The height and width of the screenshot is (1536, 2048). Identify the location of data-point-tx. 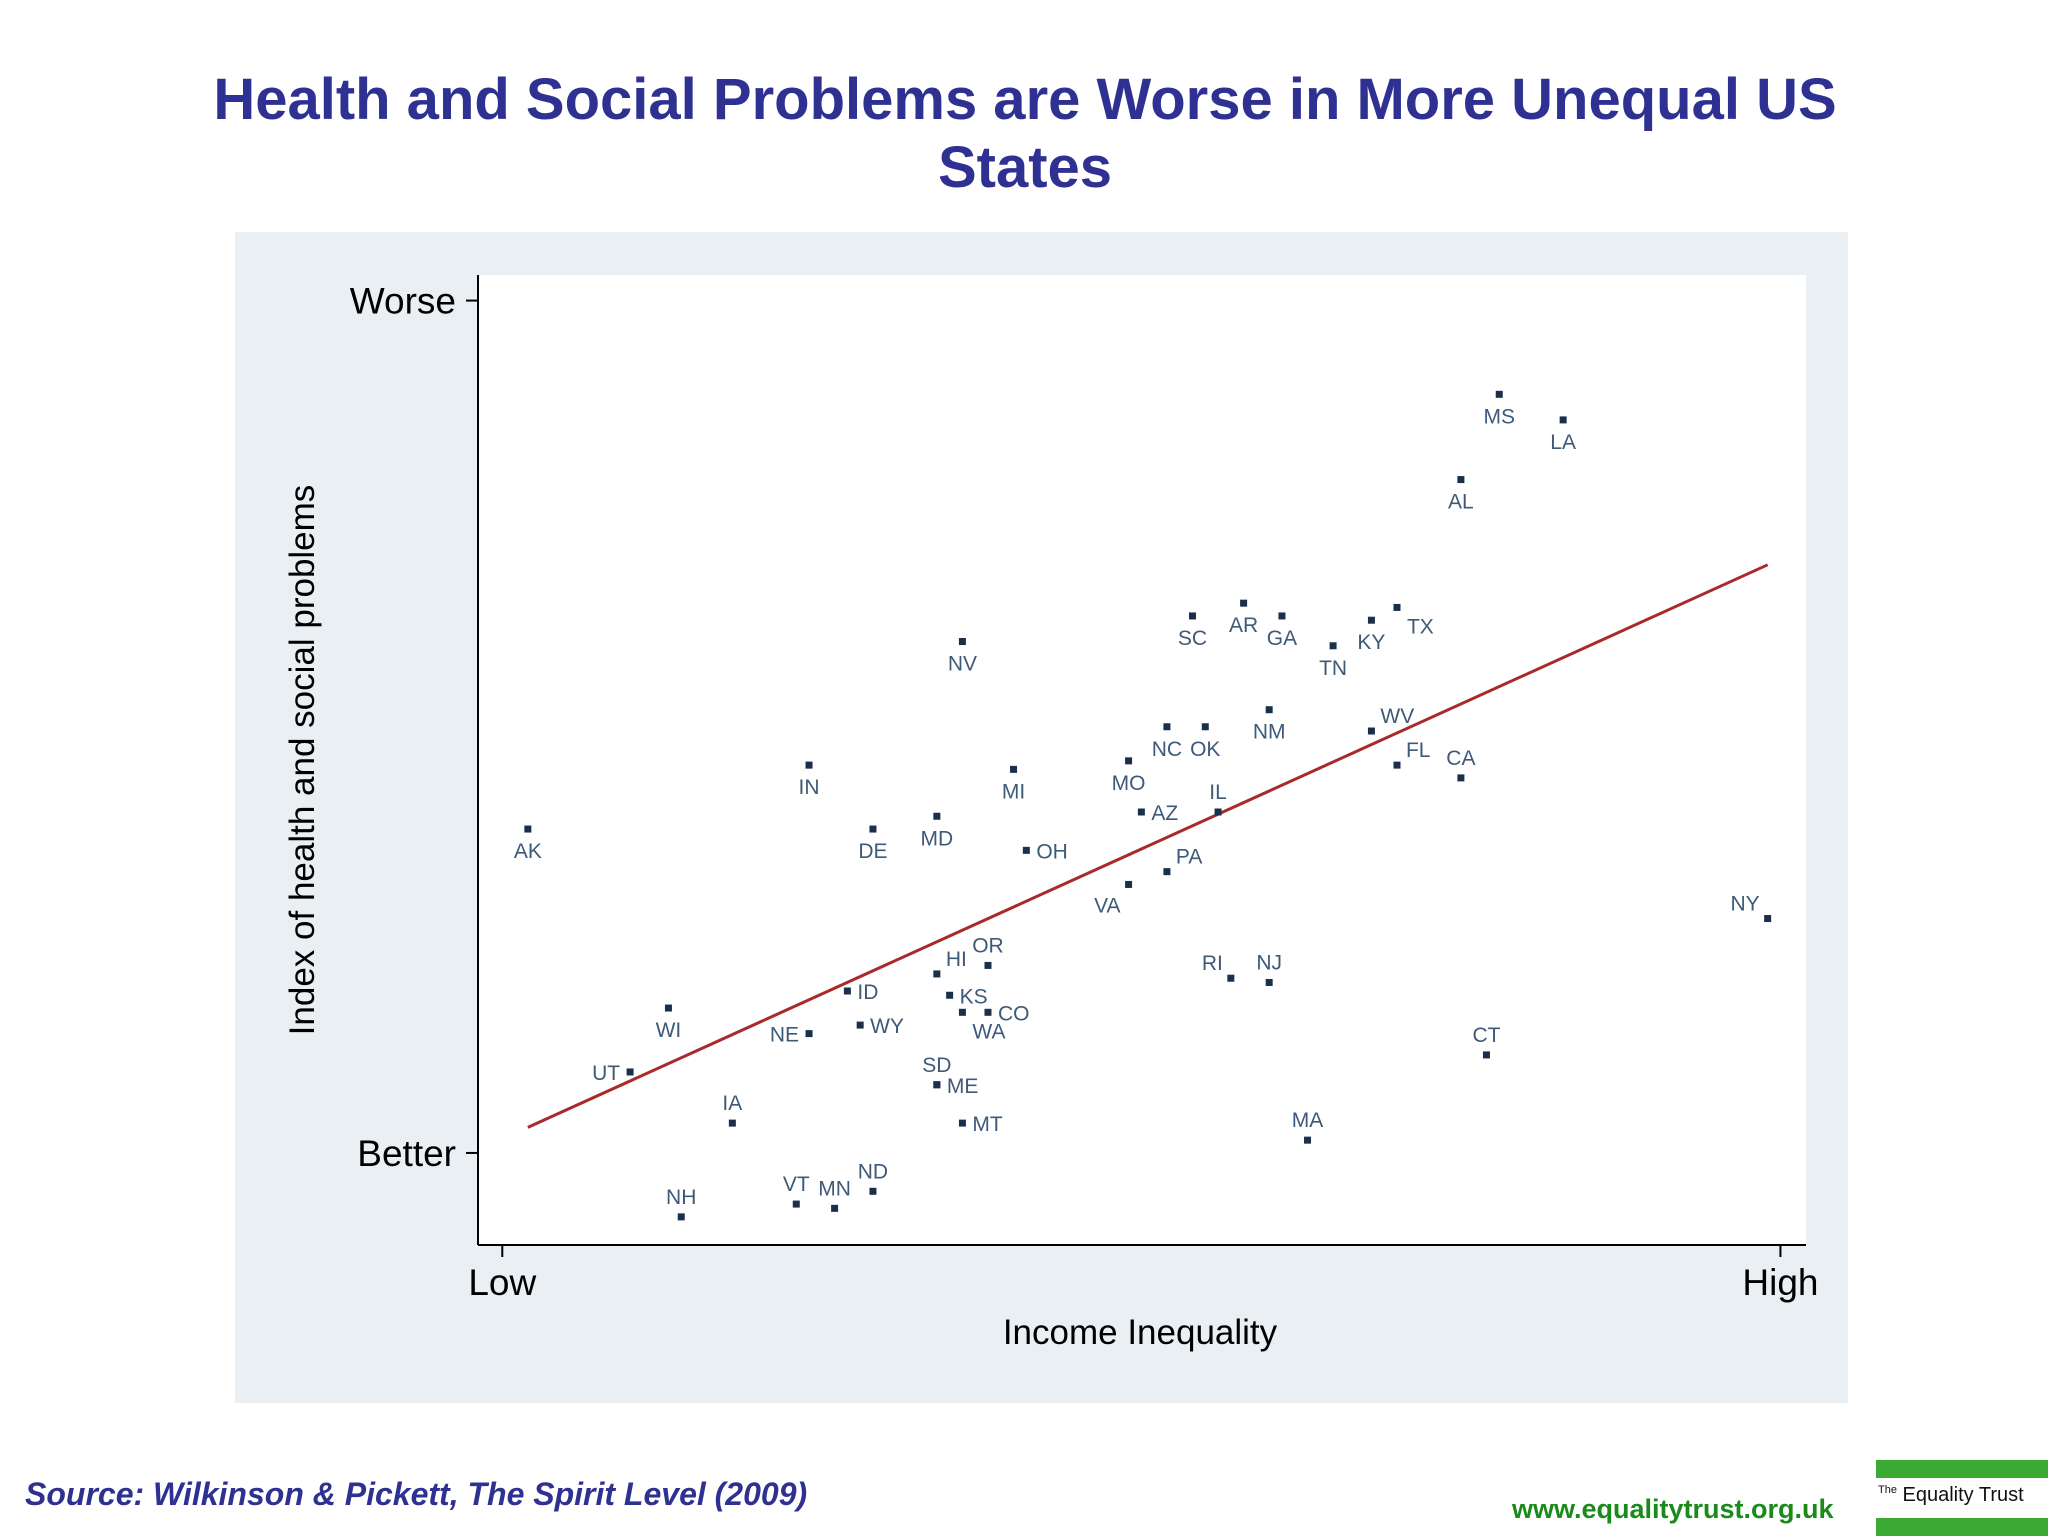
(1397, 607).